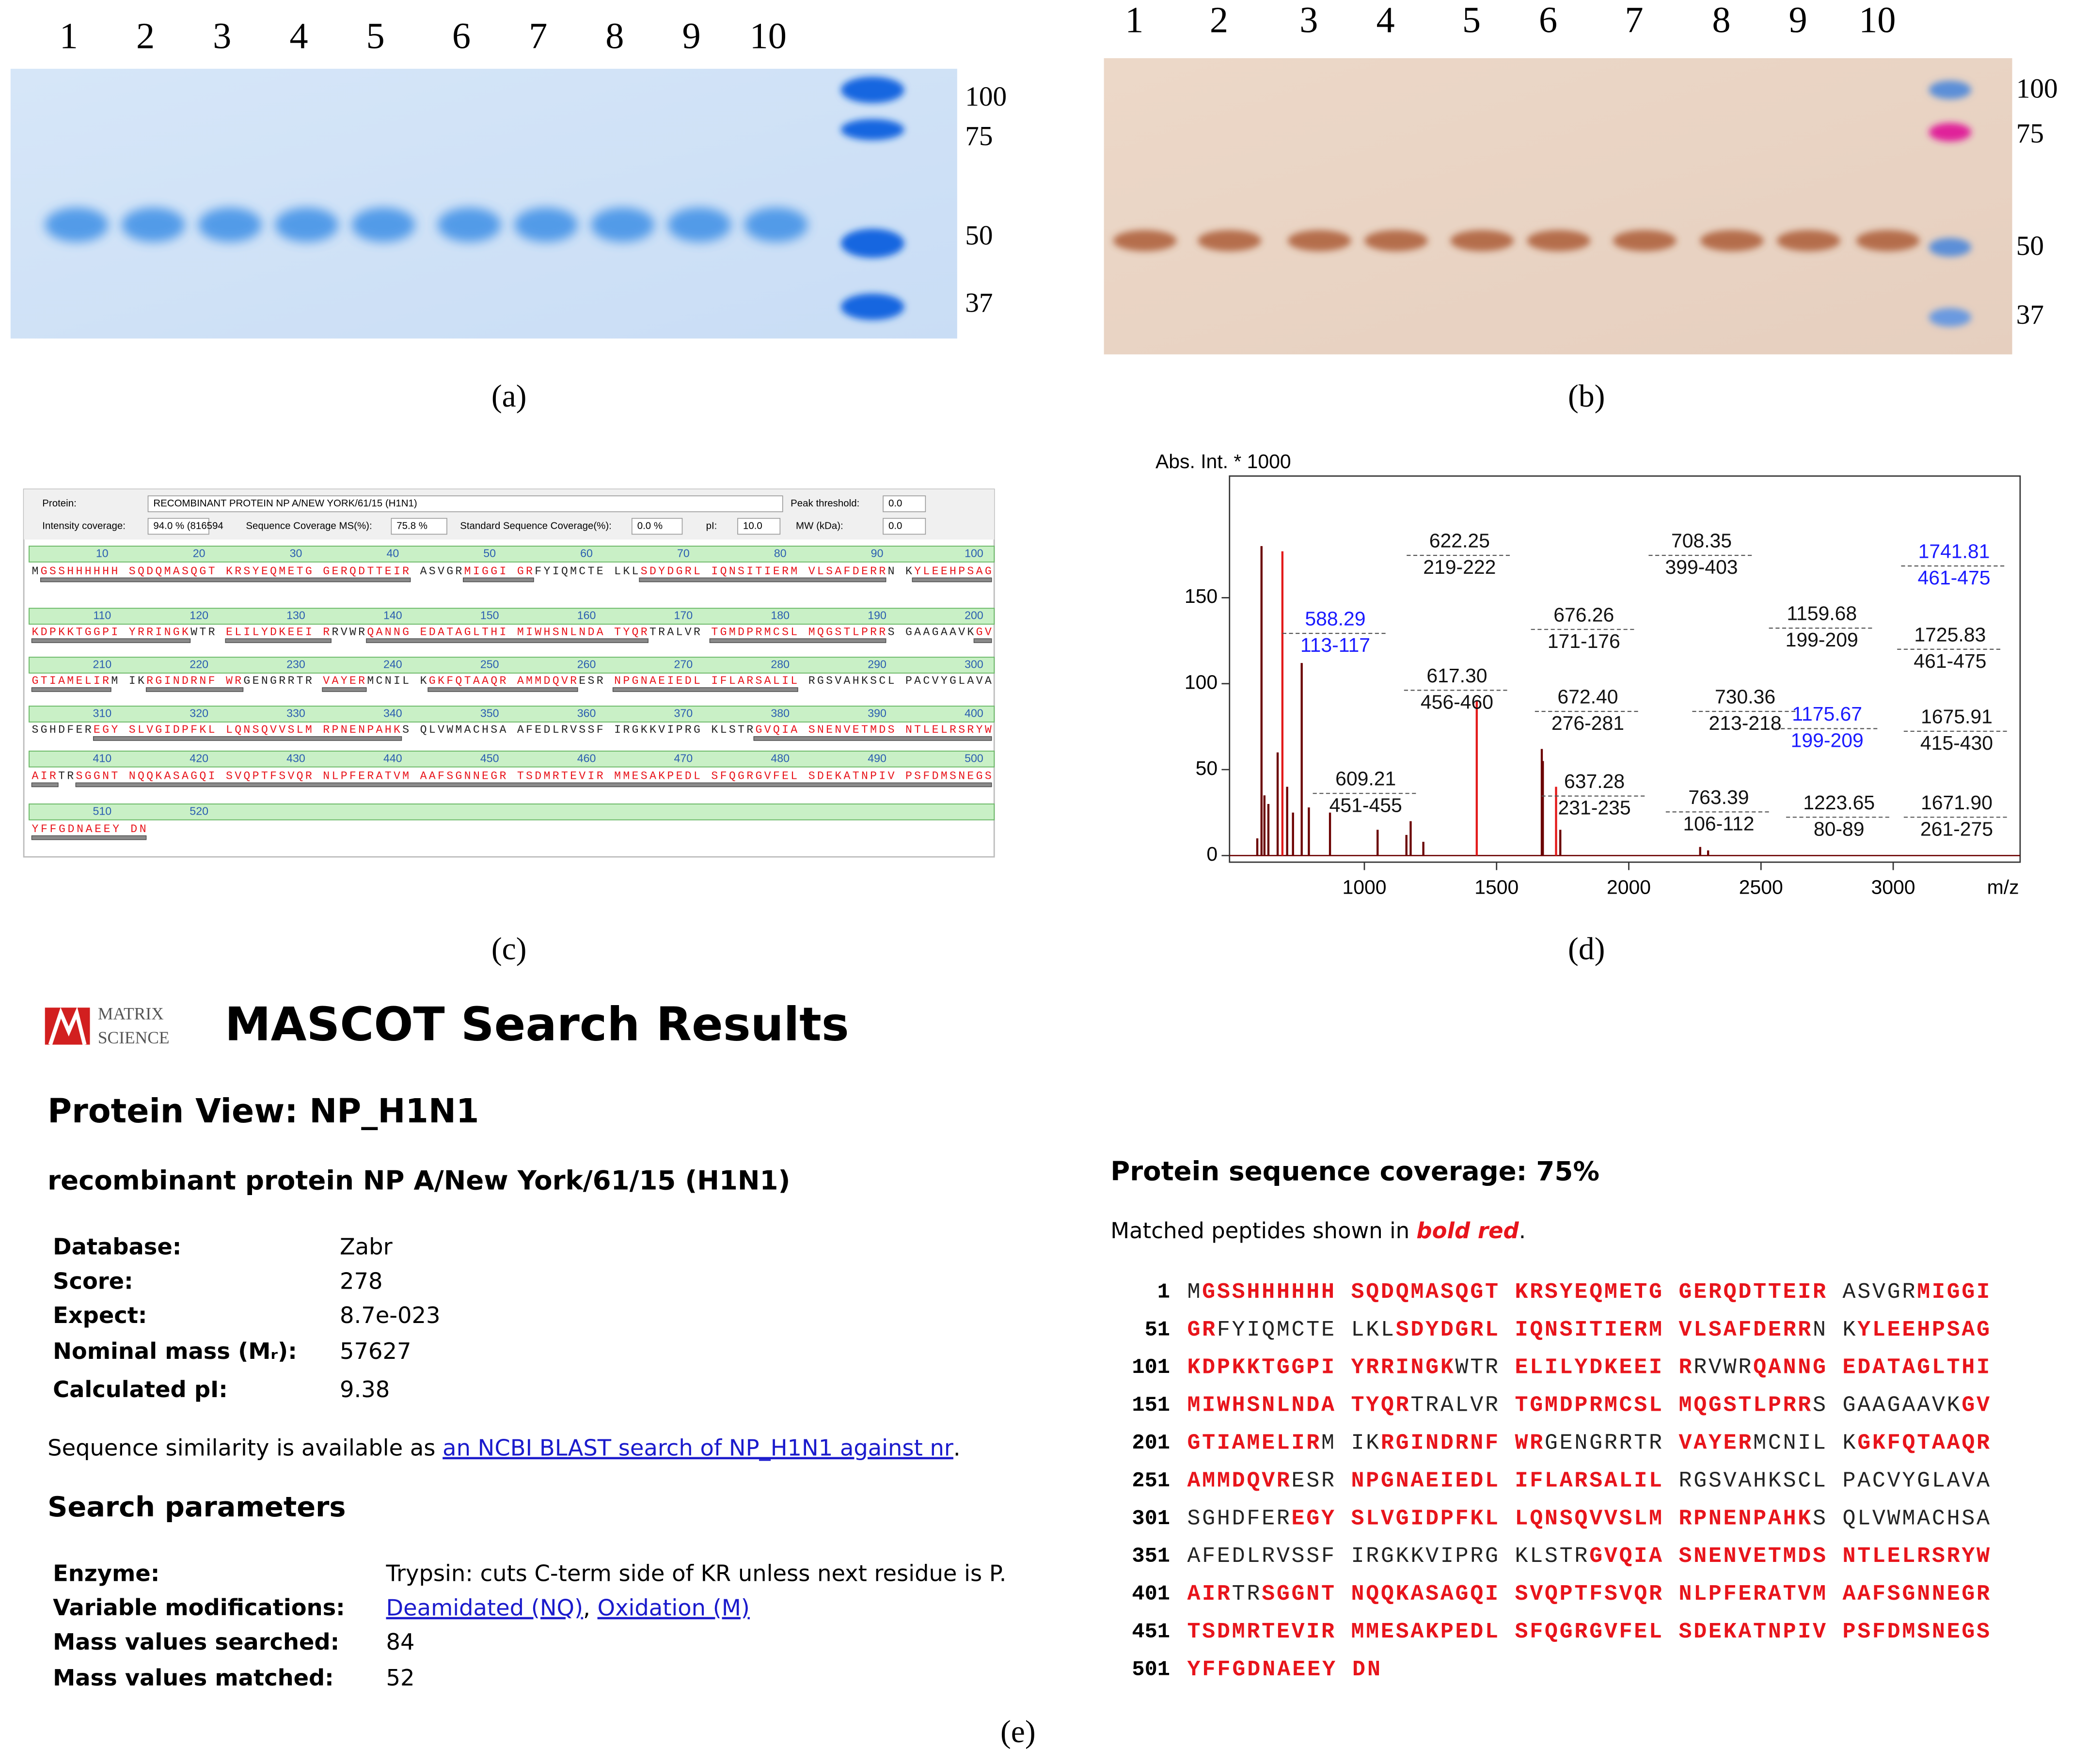  I want to click on sequence-segment: S GAAGAAVK, so click(1886, 1405).